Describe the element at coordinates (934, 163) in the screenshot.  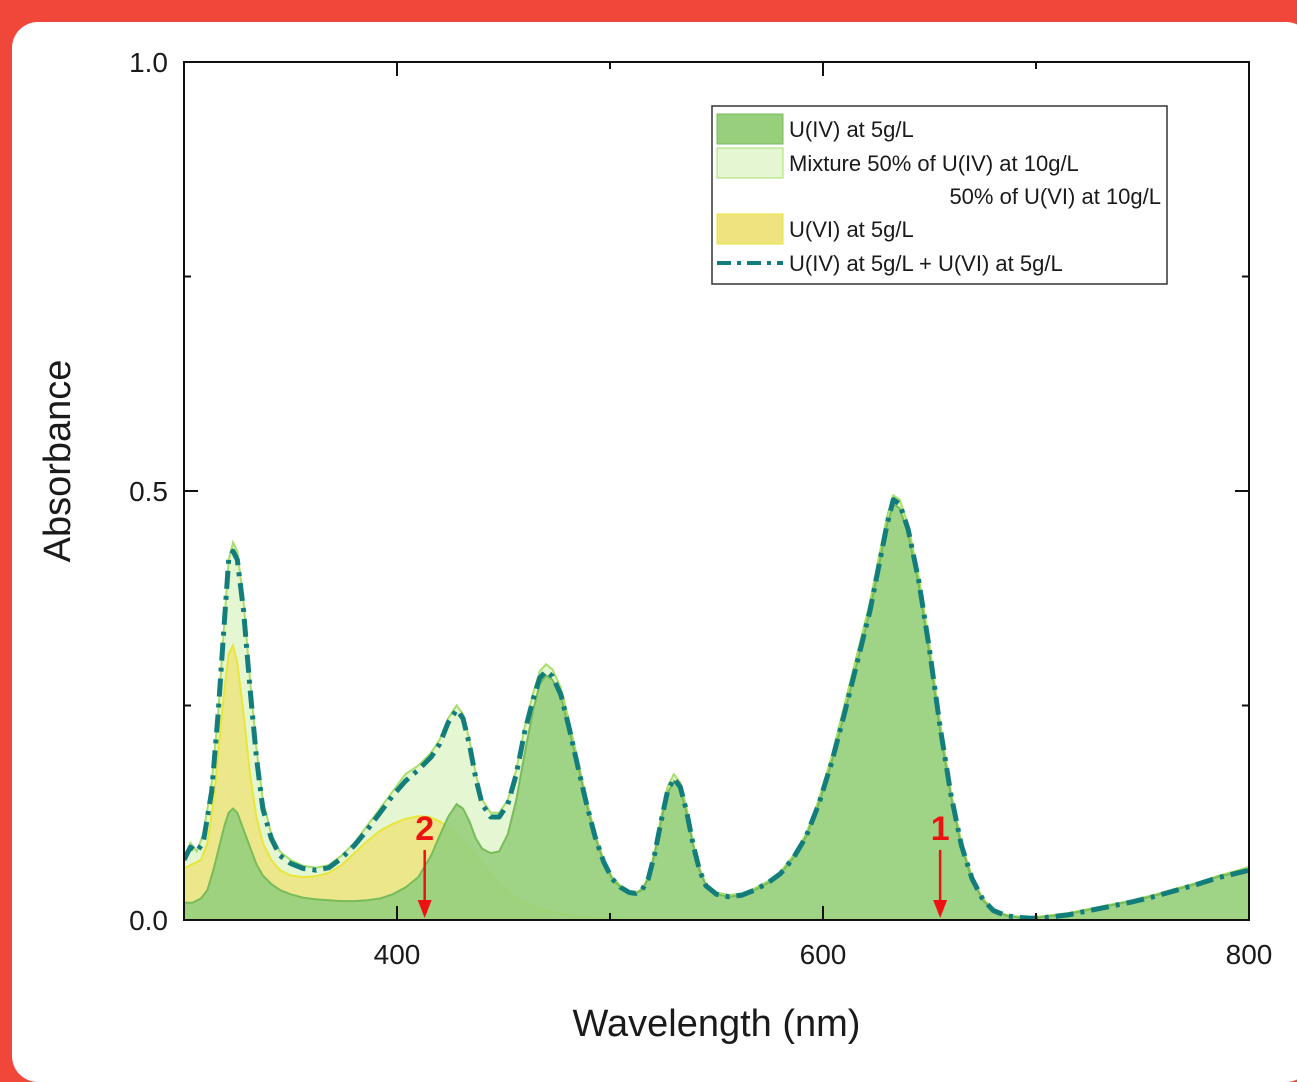
I see `legend-label-mixture: Mixture 50% of U(IV) at 10g/L` at that location.